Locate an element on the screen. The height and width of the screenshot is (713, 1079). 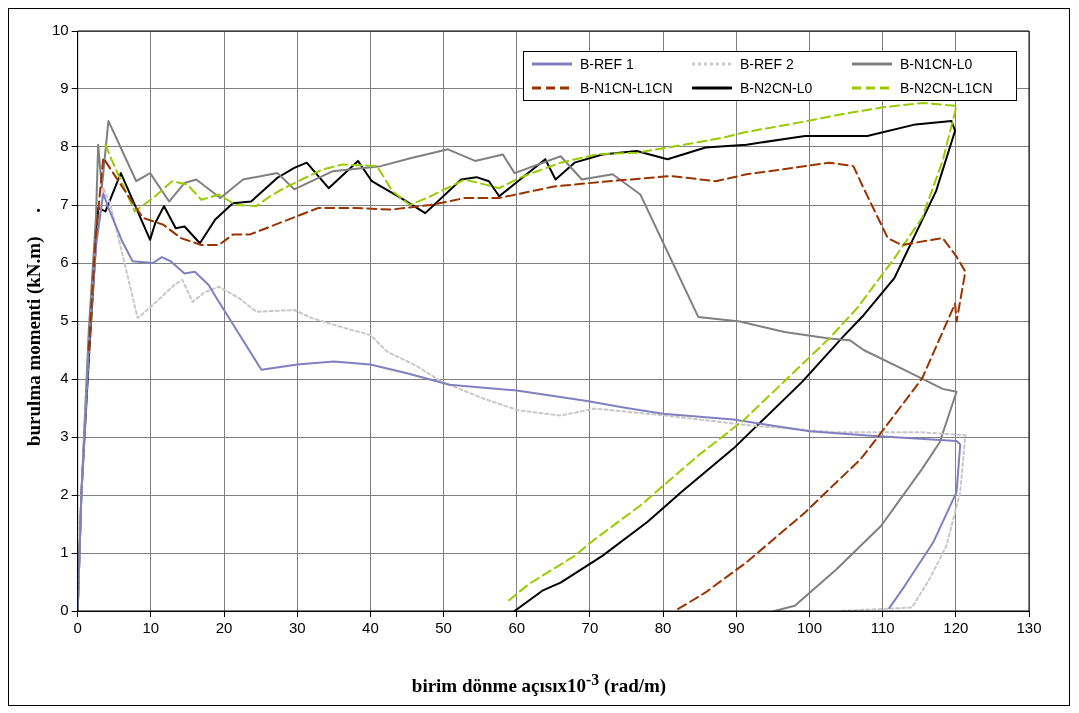
x-axis-title: birim dönme açısıx10$^{-3}$ (rad/m) is located at coordinates (539, 683).